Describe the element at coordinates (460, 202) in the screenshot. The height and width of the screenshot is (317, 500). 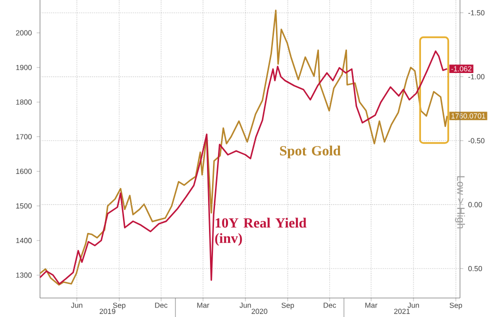
I see `y2-axis-title: Low > High` at that location.